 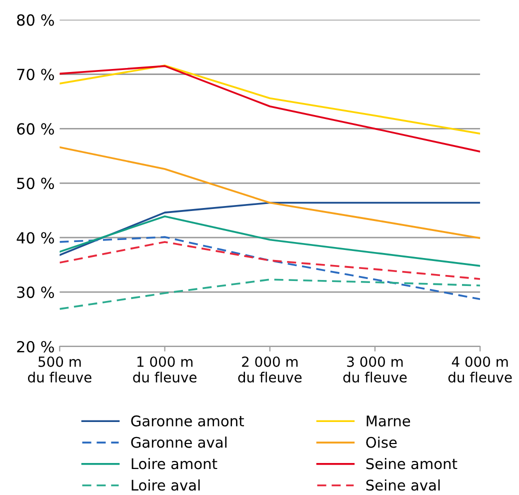 What do you see at coordinates (35, 184) in the screenshot?
I see `y-tick-label: 50 %` at bounding box center [35, 184].